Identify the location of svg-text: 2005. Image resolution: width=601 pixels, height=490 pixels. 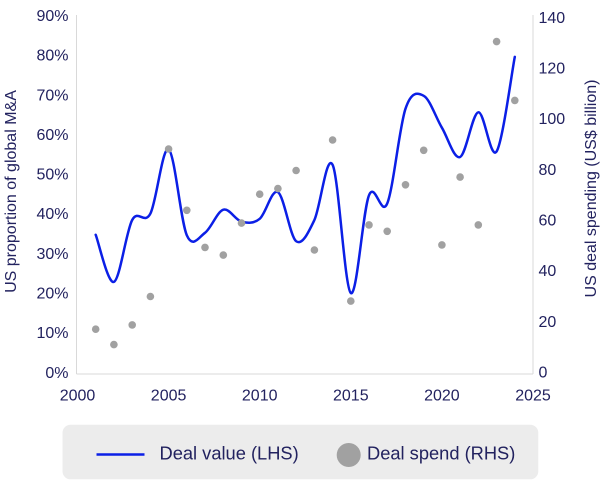
(169, 396).